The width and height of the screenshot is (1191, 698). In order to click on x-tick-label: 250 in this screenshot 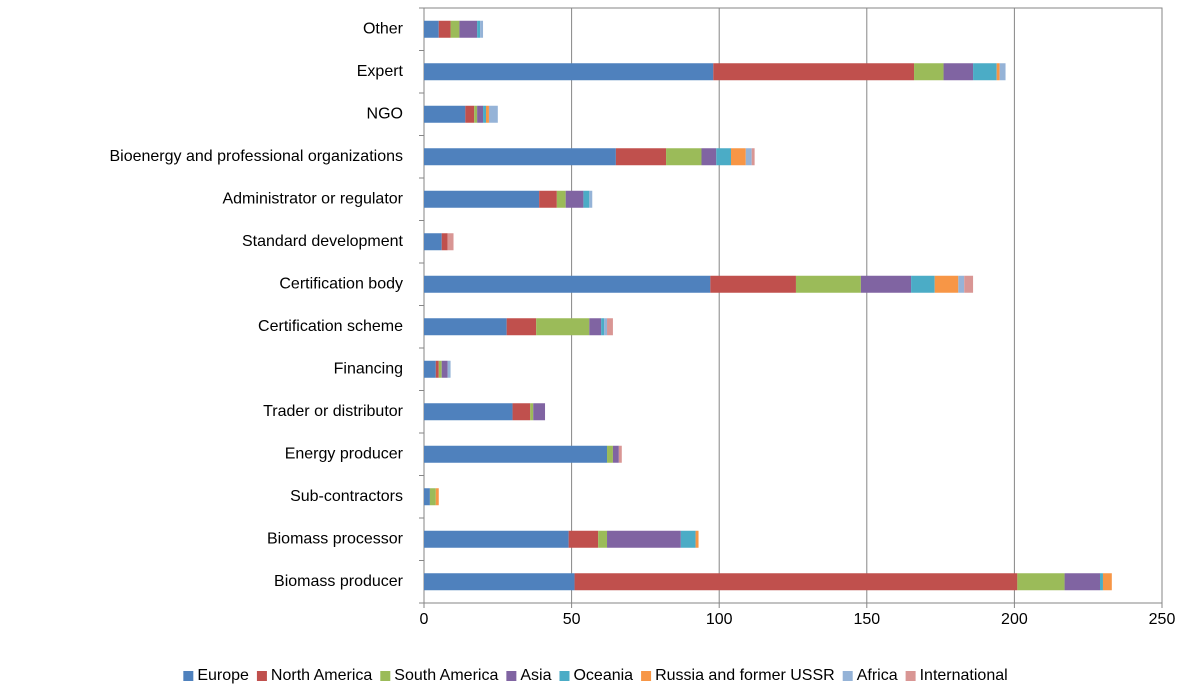, I will do `click(1162, 619)`.